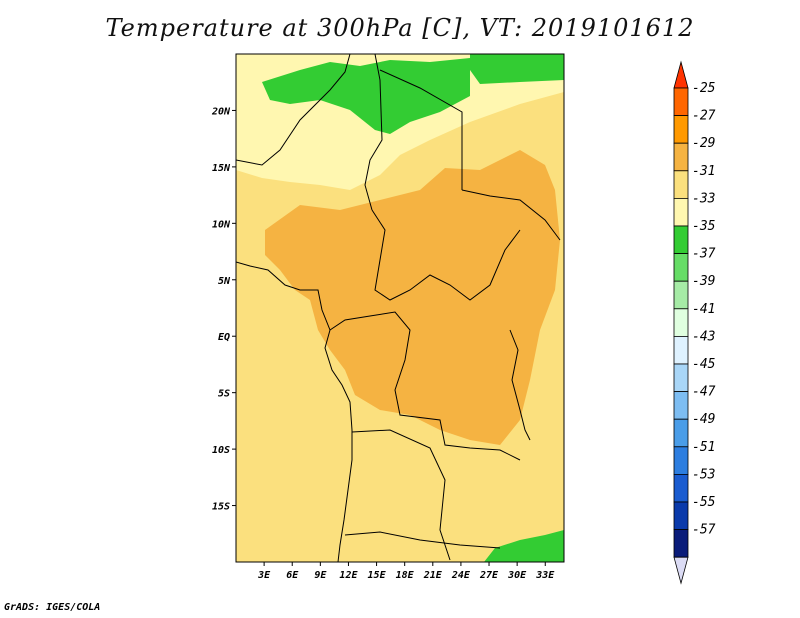 The image size is (800, 618). I want to click on colorbar-label: -31, so click(703, 171).